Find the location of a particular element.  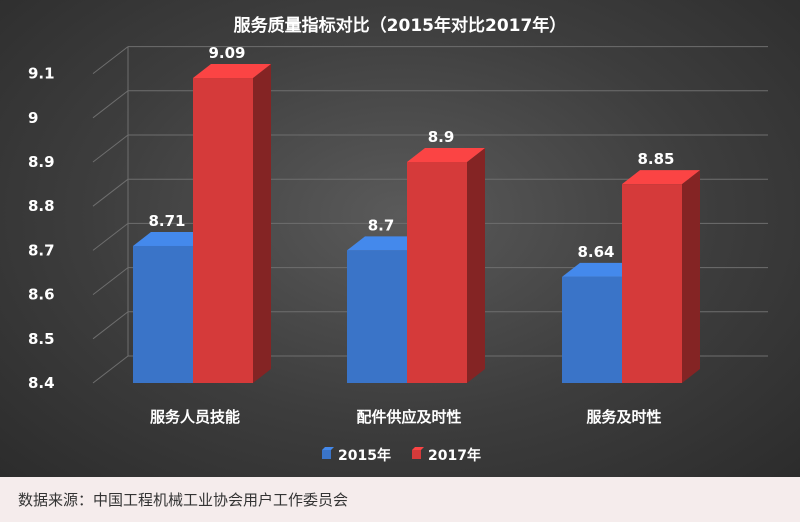

y-tick-label: 8.9 is located at coordinates (41, 162).